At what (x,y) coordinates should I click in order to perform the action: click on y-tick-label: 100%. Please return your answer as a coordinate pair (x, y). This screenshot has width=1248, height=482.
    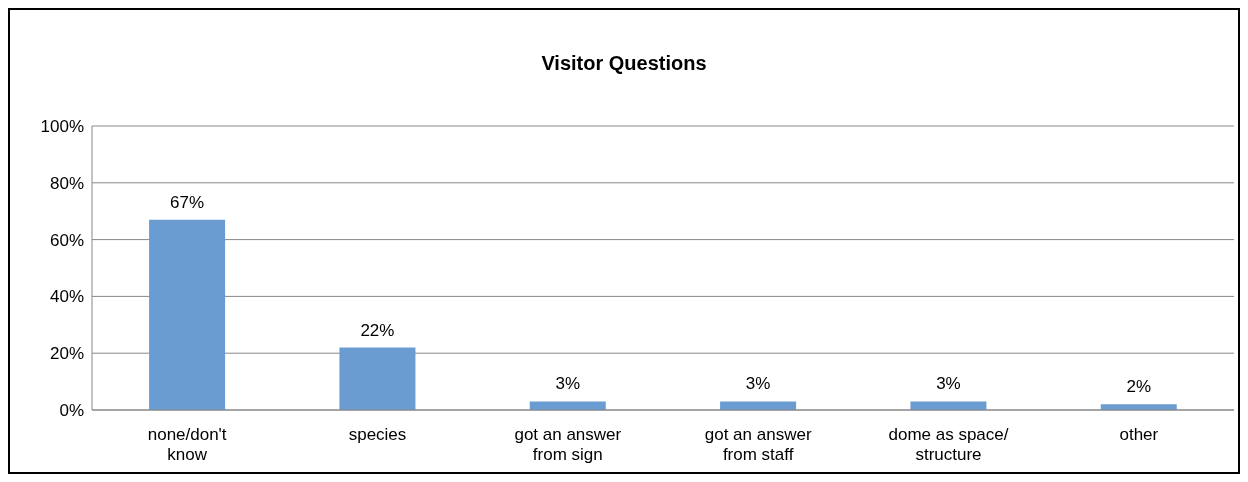
    Looking at the image, I should click on (62, 127).